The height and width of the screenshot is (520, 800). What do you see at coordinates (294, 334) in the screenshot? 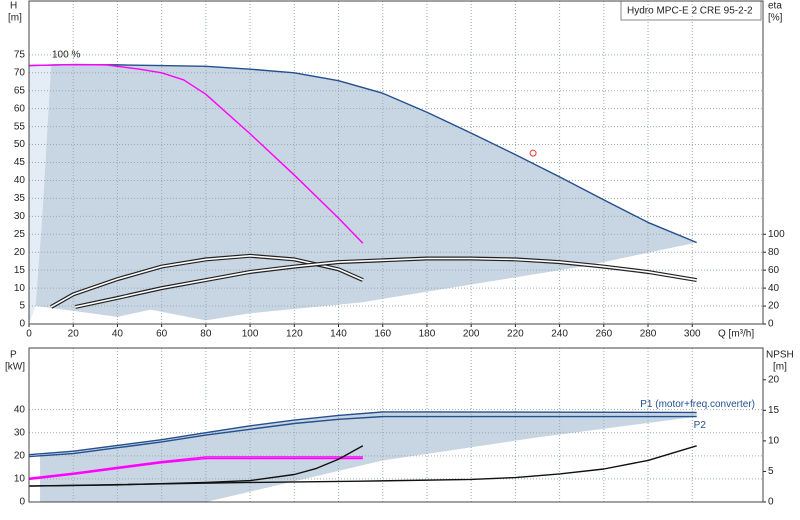
I see `x-tick-label: 120` at bounding box center [294, 334].